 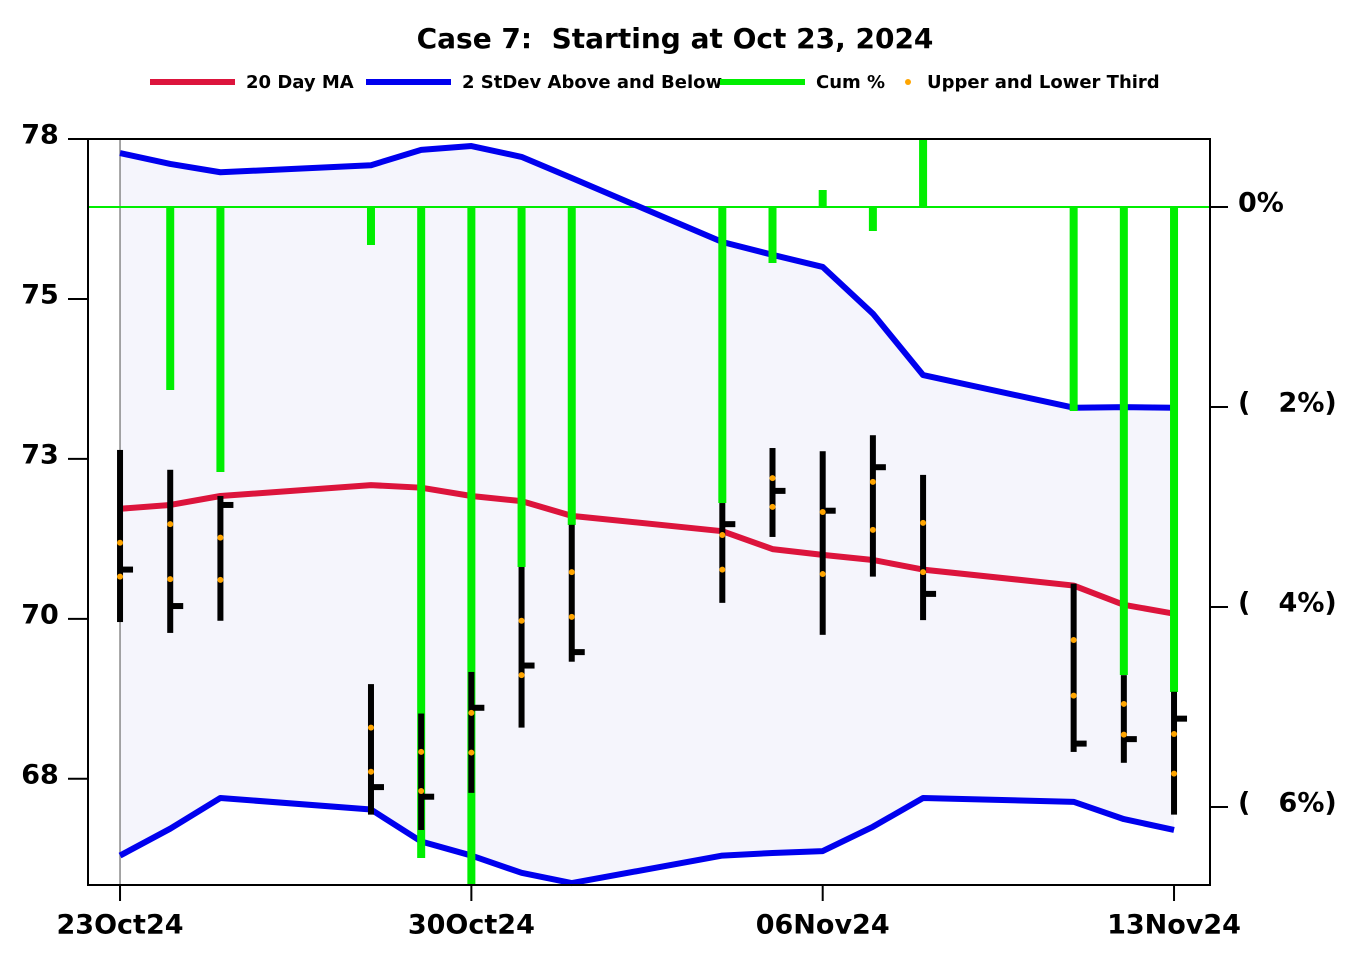 I want to click on y2-tick-label: ( 6%), so click(x=1287, y=803).